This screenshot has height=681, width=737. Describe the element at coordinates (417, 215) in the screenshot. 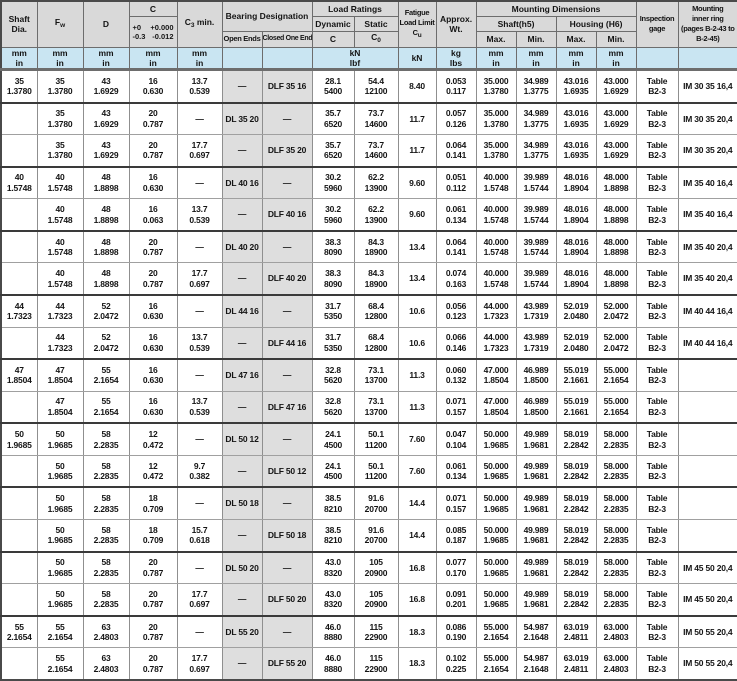

I see `cell-fatigue-load-limit: 9.60` at that location.